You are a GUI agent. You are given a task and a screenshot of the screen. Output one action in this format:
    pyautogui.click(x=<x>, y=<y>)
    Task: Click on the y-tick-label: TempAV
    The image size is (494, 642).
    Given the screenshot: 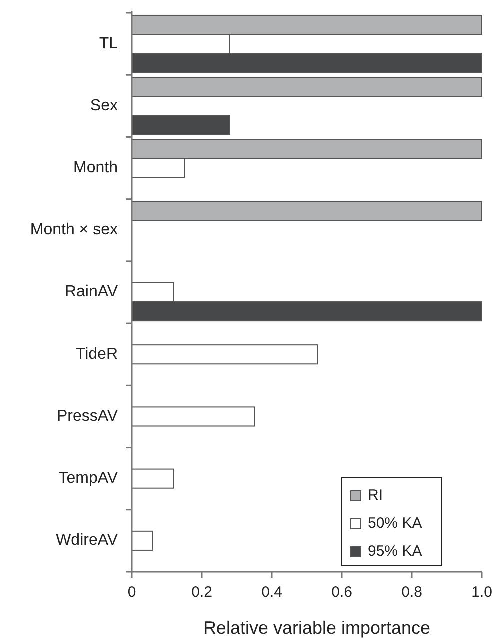 What is the action you would take?
    pyautogui.click(x=88, y=479)
    